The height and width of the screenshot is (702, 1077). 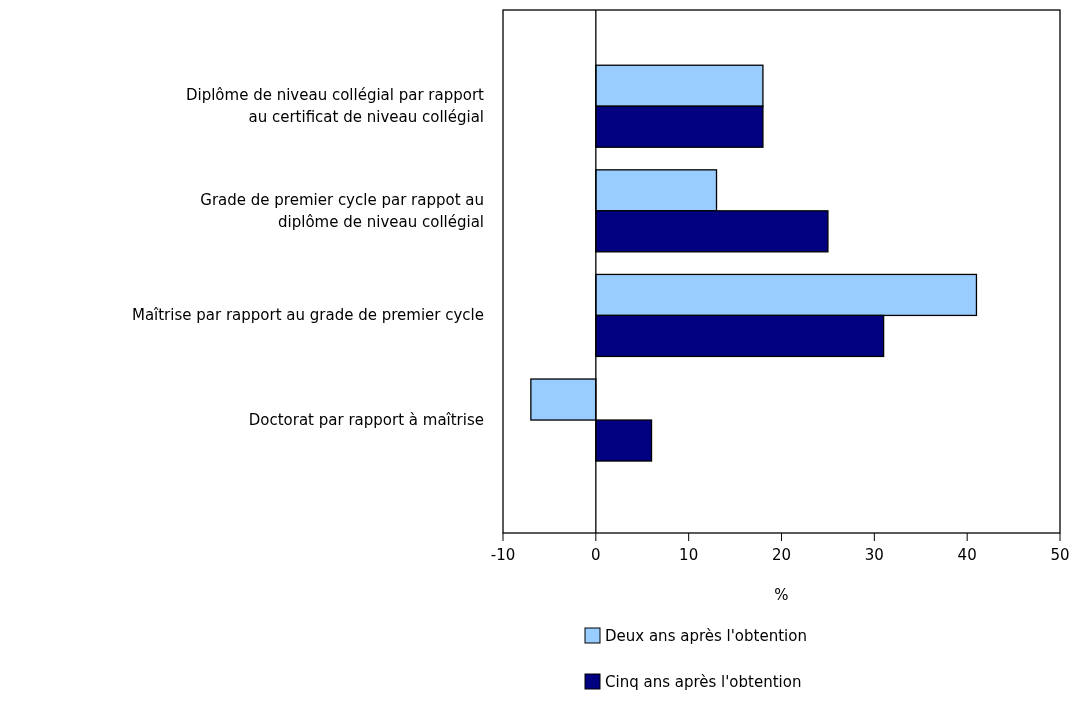 What do you see at coordinates (874, 555) in the screenshot?
I see `x-tick-label: 30` at bounding box center [874, 555].